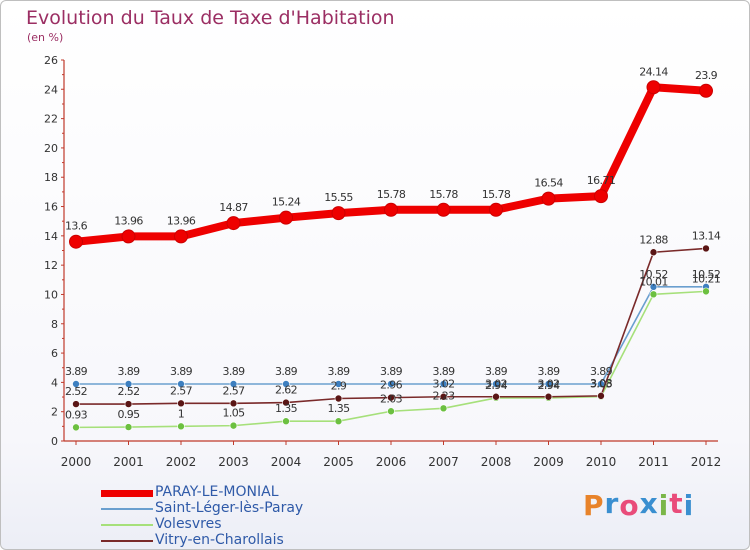  What do you see at coordinates (676, 503) in the screenshot?
I see `logo-letter: t` at bounding box center [676, 503].